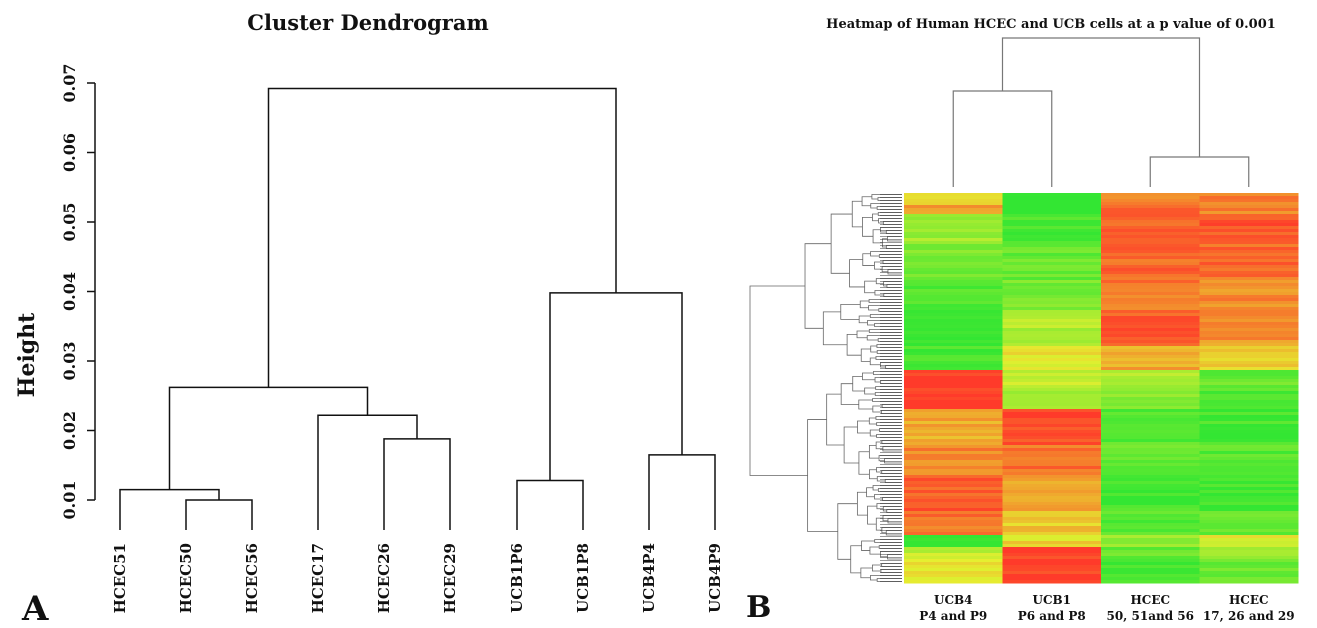 The image size is (1317, 628). Describe the element at coordinates (78, 291) in the screenshot. I see `y-axis: 0.01 0.02 0.03 0.04 0.05 0.06 0.07` at that location.